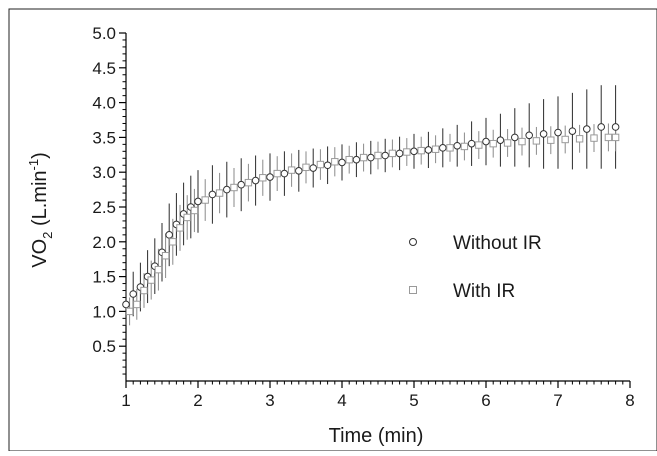  I want to click on y-tick-label: 2.5, so click(104, 207).